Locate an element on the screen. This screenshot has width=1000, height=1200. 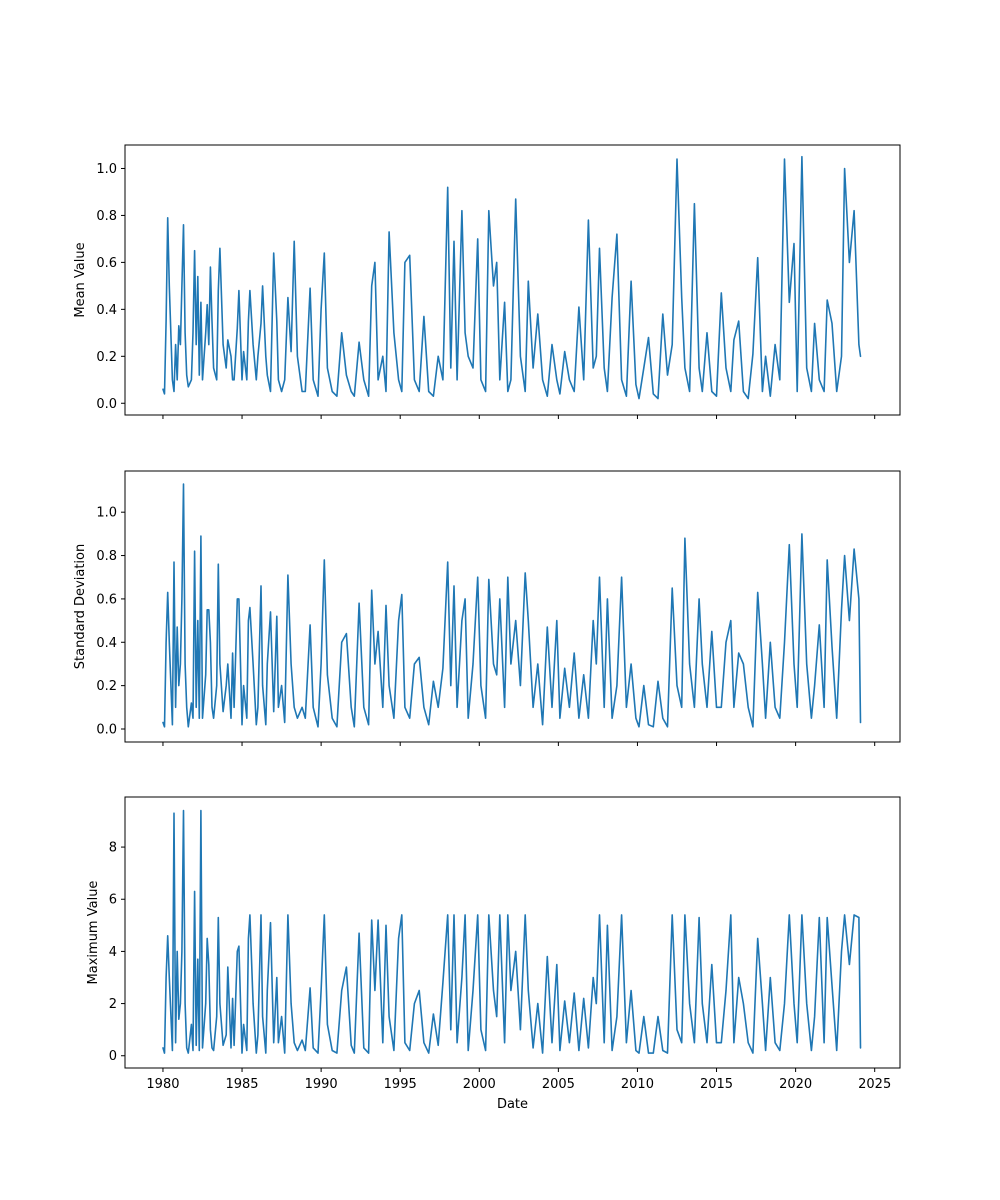
mean-value-y-tick-label: 0.0 is located at coordinates (106, 404).